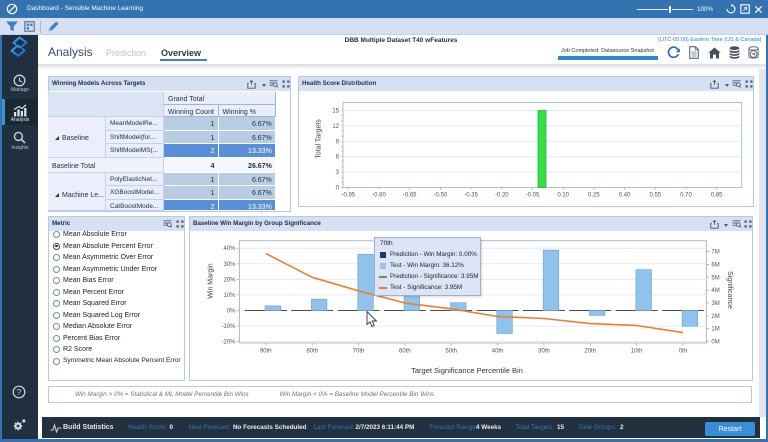 Image resolution: width=768 pixels, height=442 pixels. I want to click on svg-text: 50th, so click(451, 352).